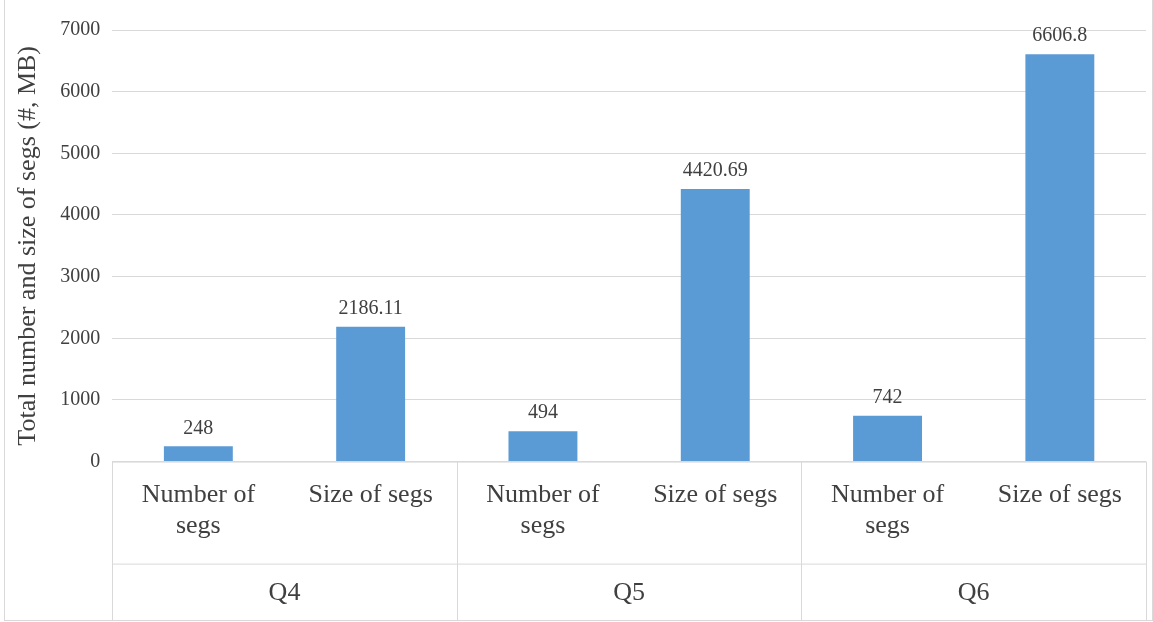 This screenshot has width=1153, height=622. I want to click on y-tick-label: 3000, so click(80, 274).